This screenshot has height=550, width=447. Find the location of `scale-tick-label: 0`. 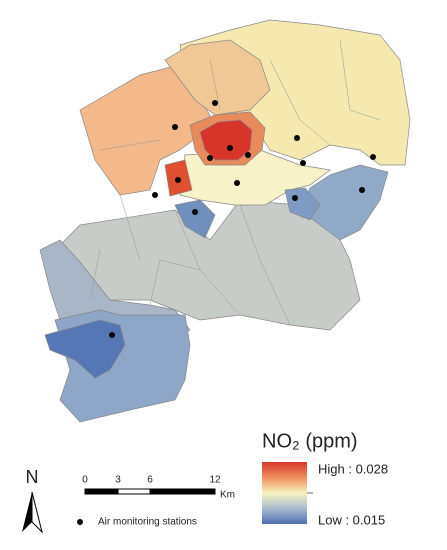

scale-tick-label: 0 is located at coordinates (85, 480).